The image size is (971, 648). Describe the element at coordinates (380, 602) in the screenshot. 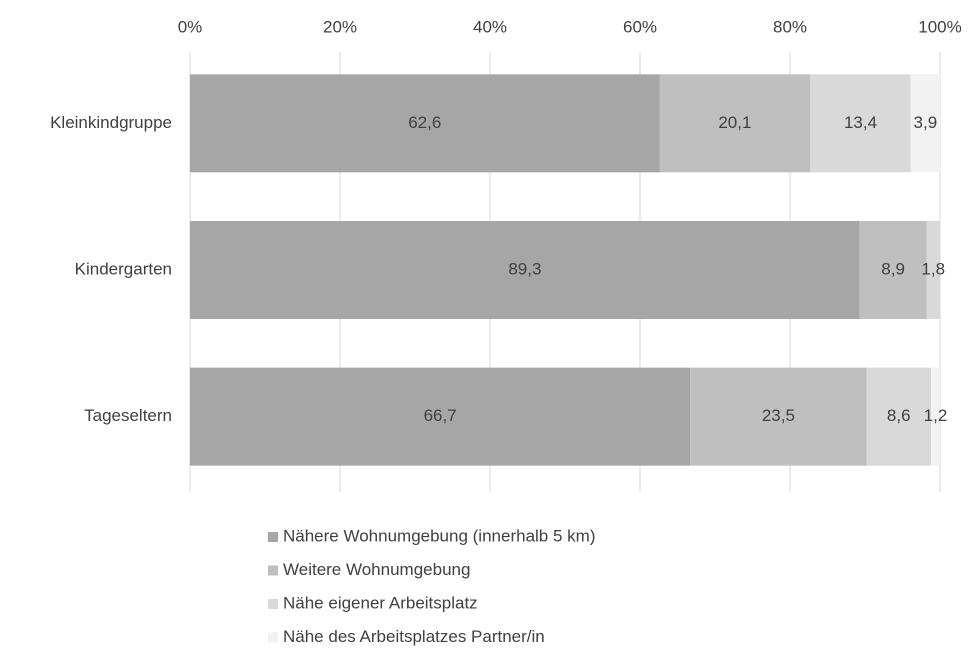

I see `legend-label: Nähe eigener Arbeitsplatz` at that location.